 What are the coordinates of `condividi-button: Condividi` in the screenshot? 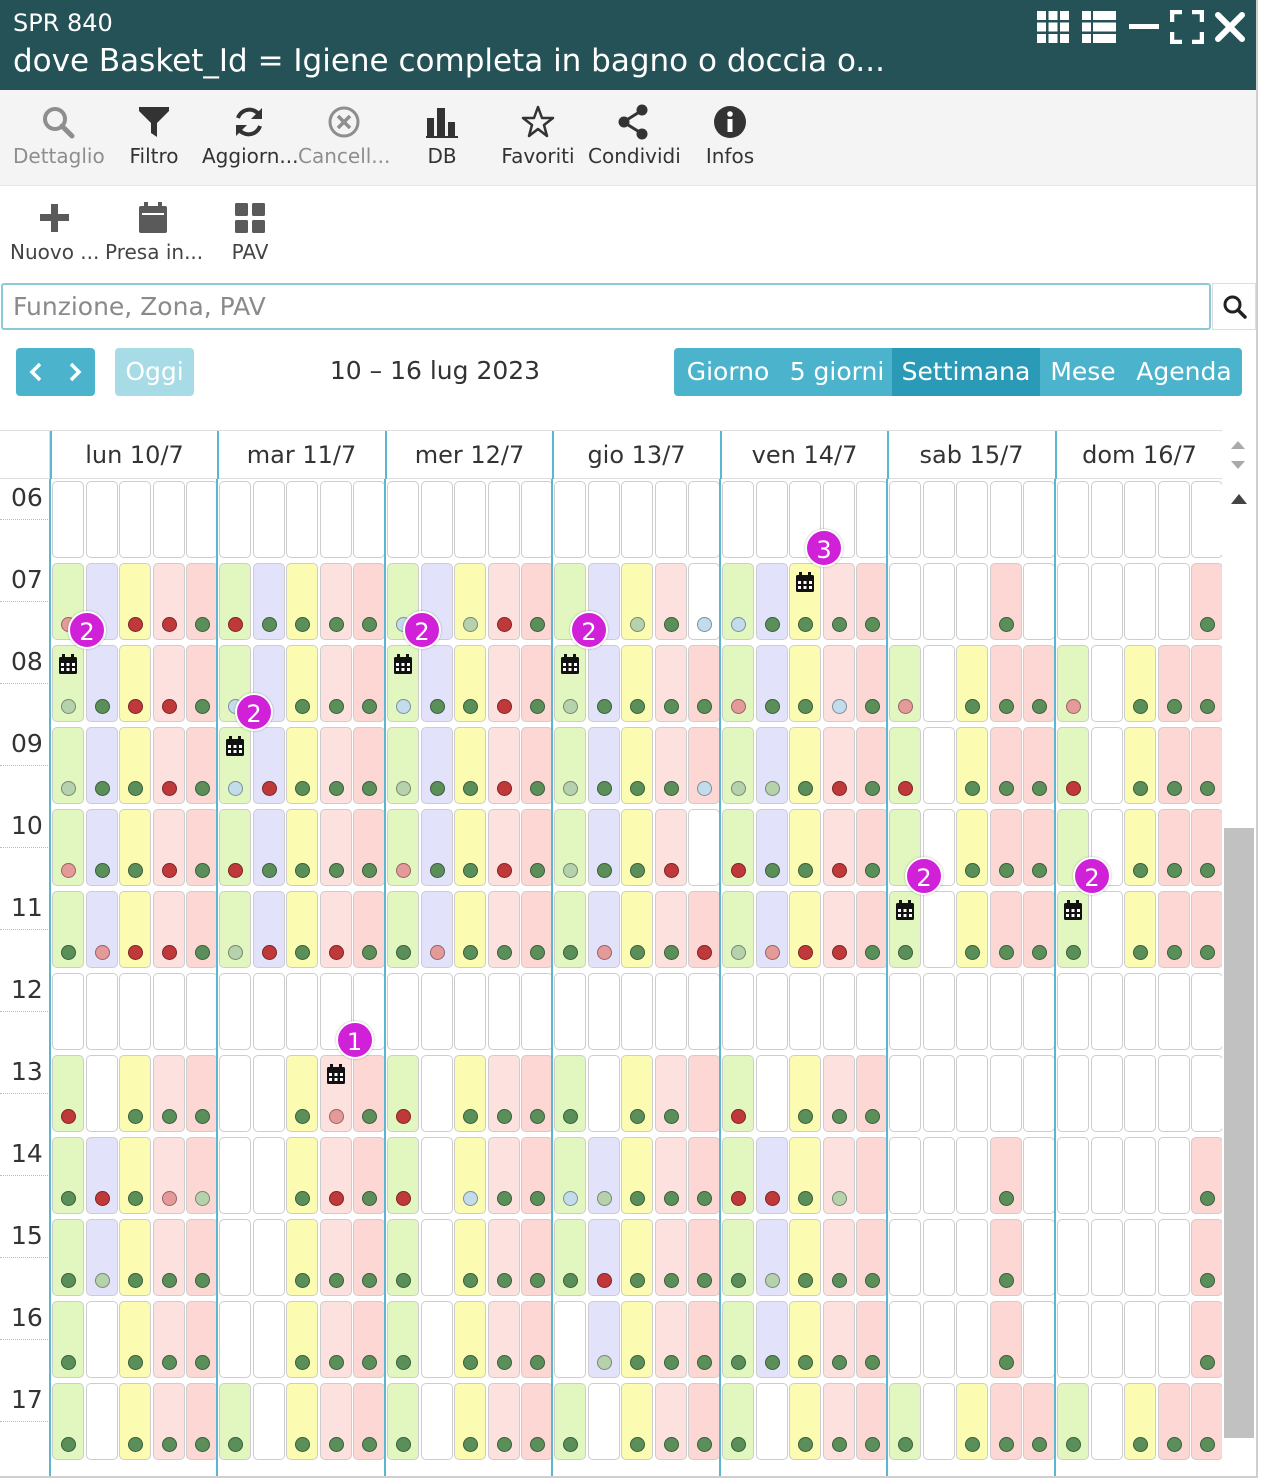 It's located at (634, 136).